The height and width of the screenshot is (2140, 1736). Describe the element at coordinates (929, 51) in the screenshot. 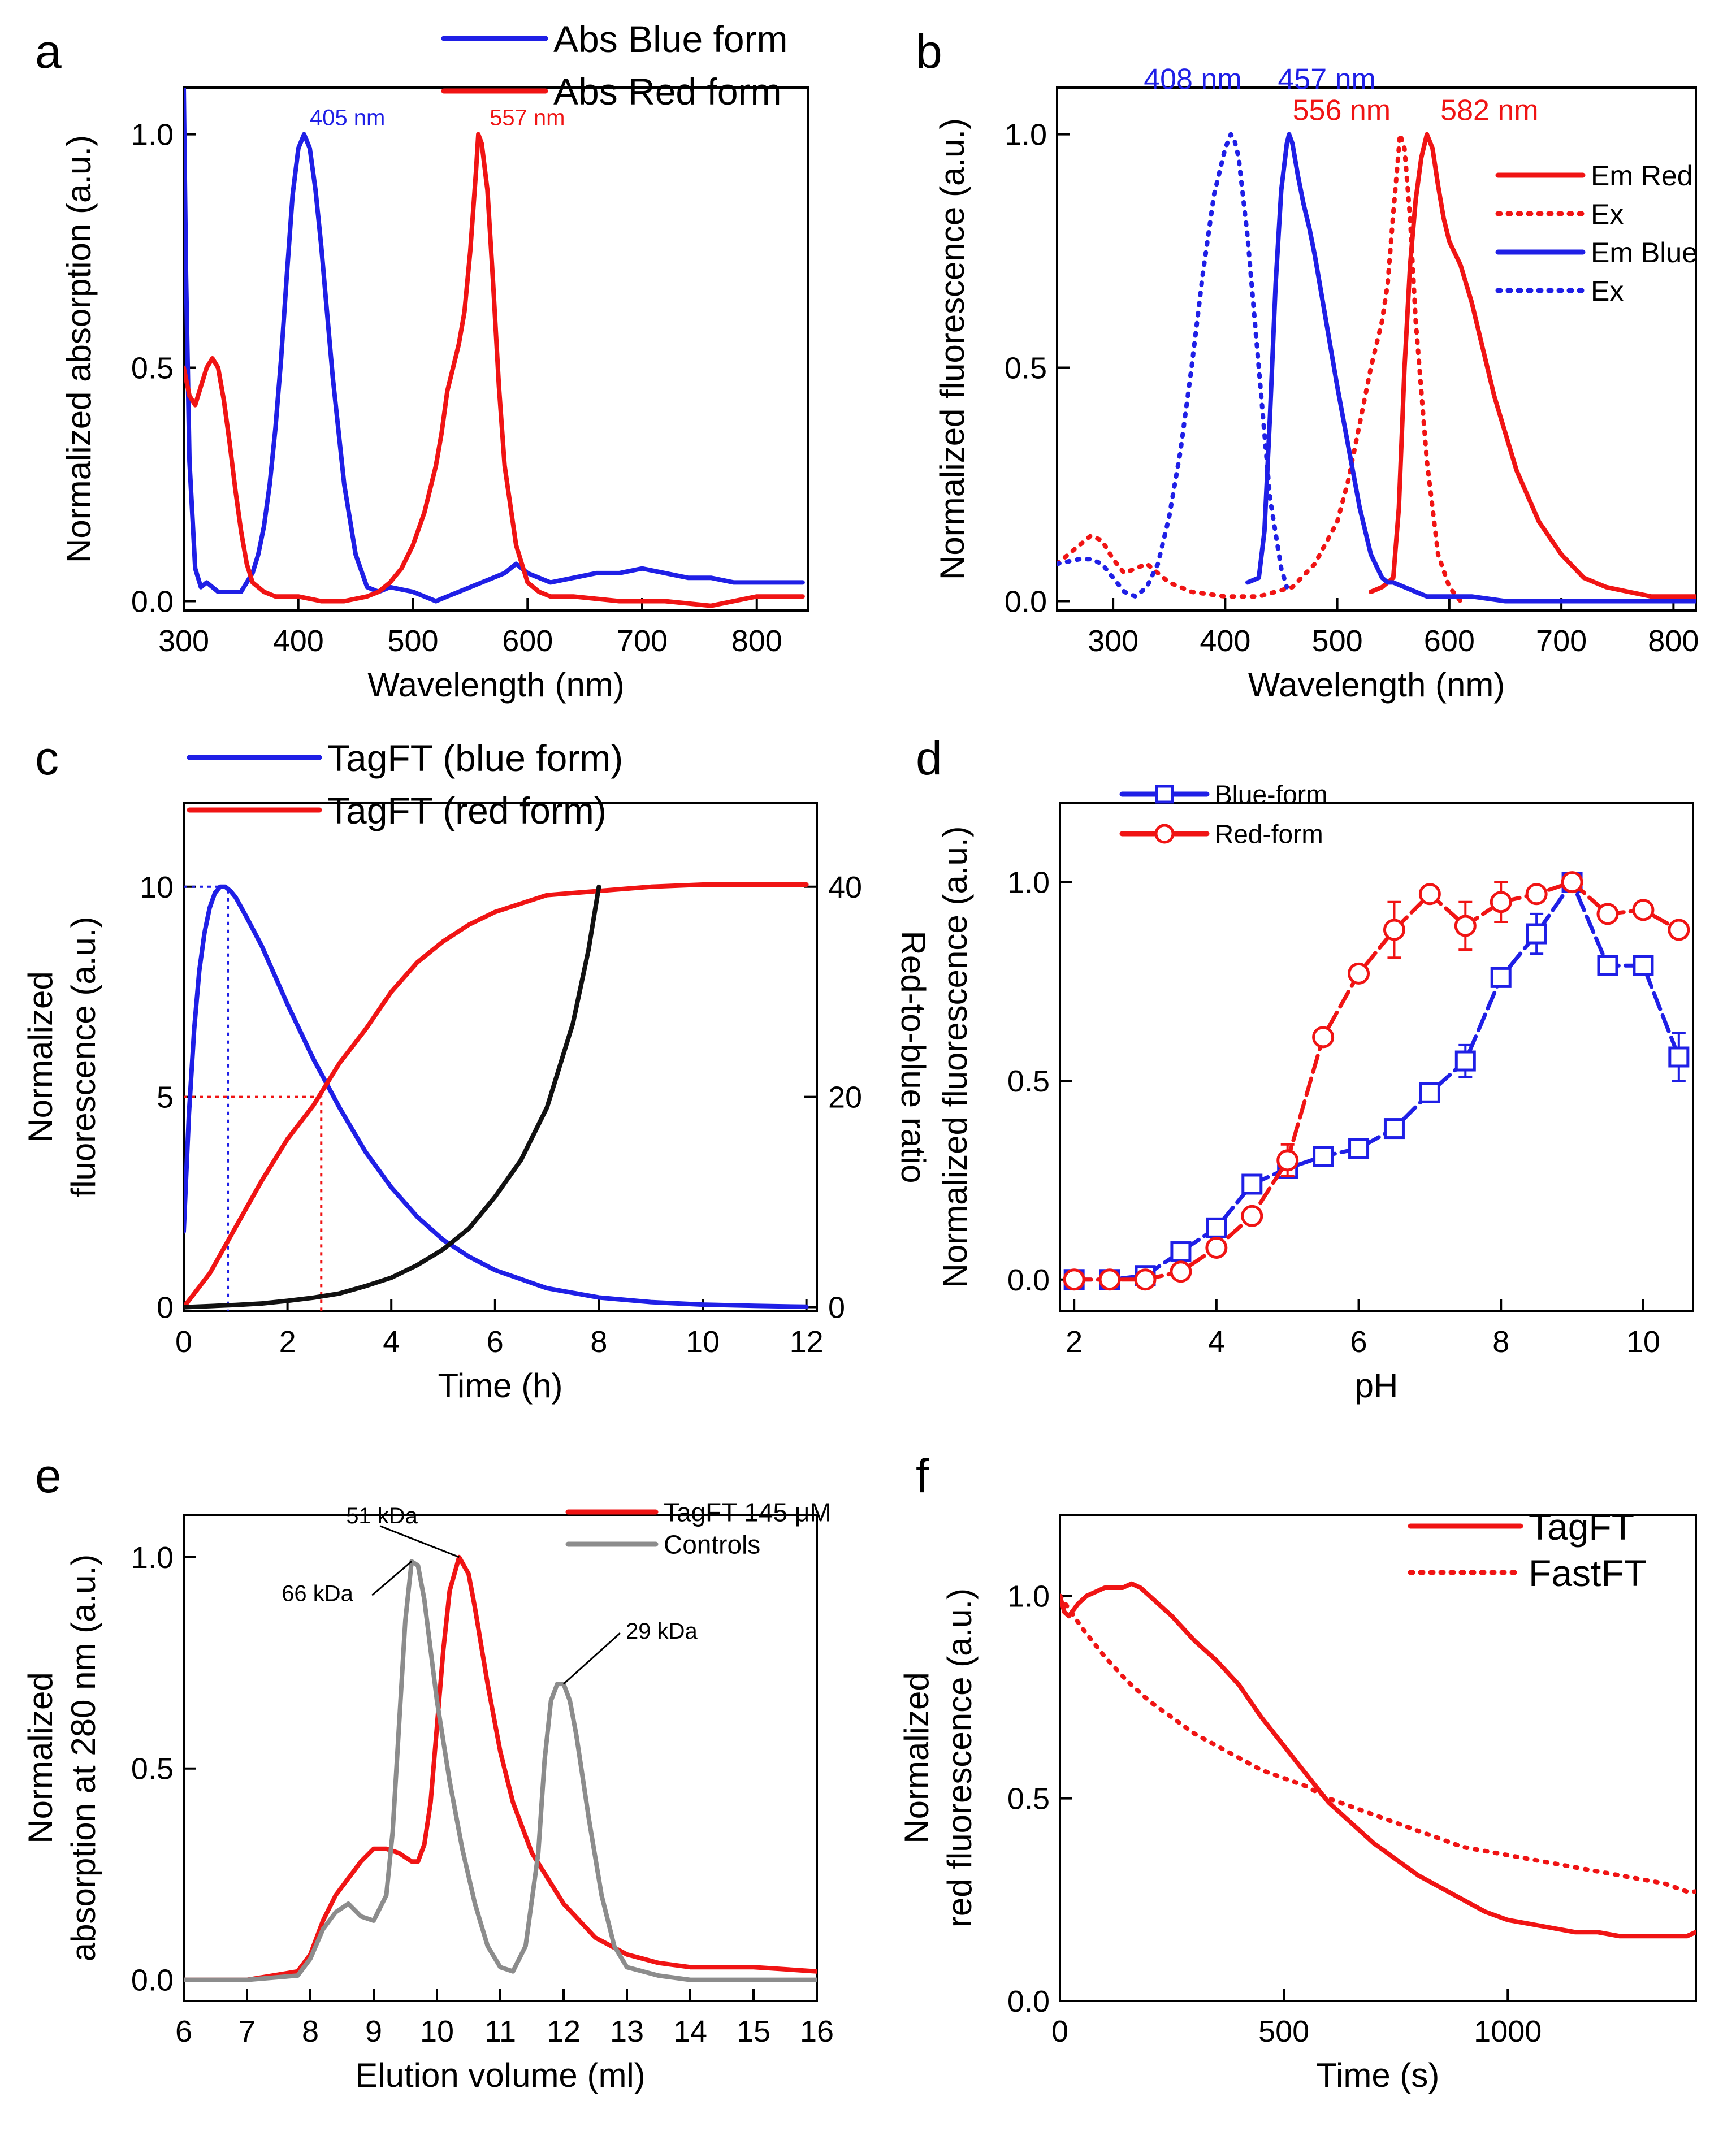

I see `panel-letter-b: b` at that location.